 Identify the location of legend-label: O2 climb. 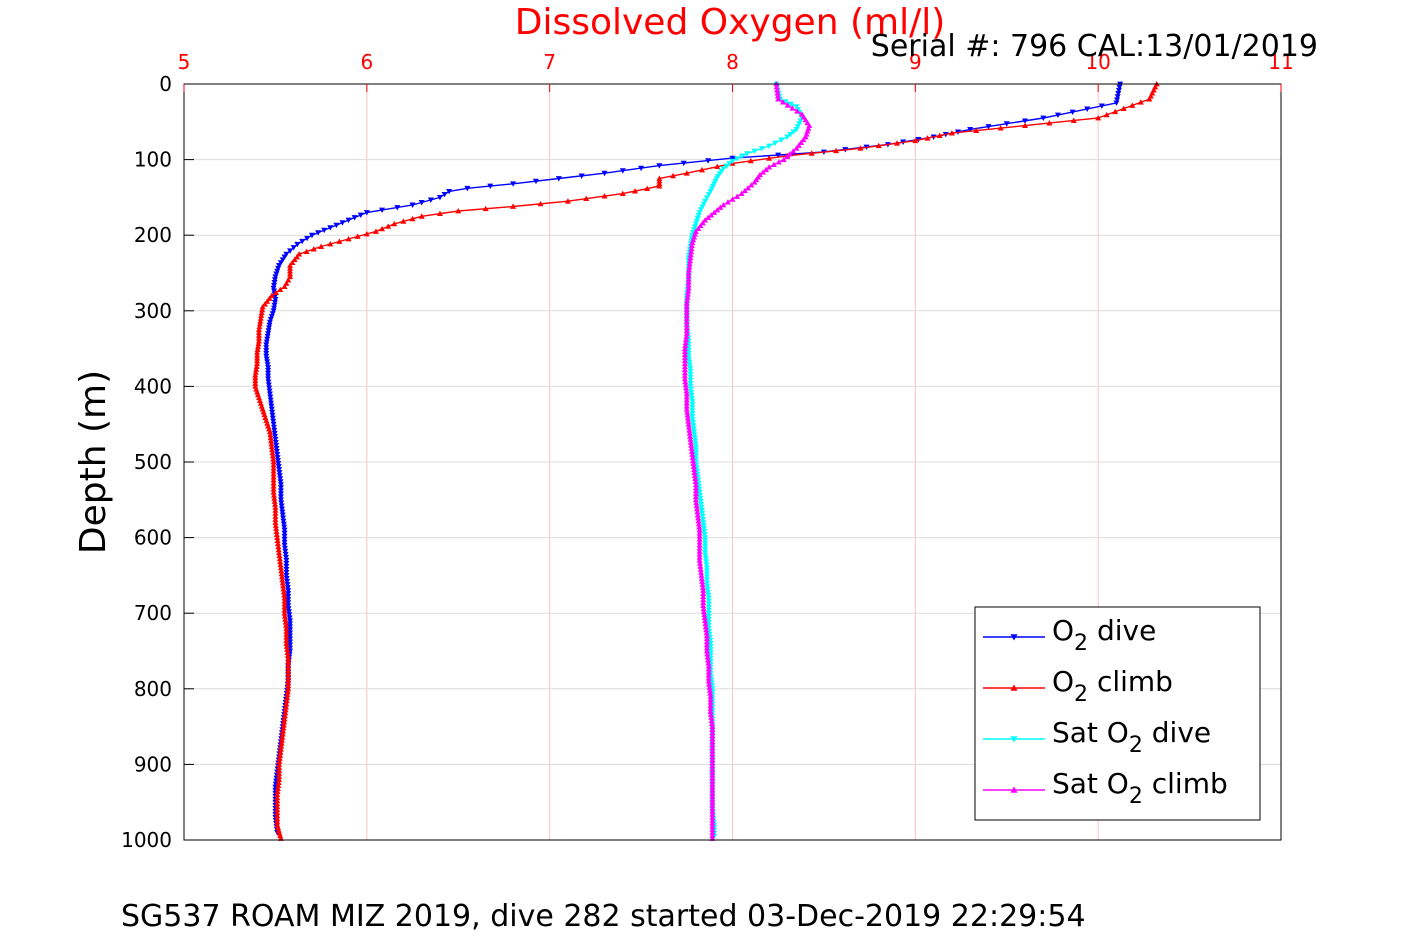
(1112, 686).